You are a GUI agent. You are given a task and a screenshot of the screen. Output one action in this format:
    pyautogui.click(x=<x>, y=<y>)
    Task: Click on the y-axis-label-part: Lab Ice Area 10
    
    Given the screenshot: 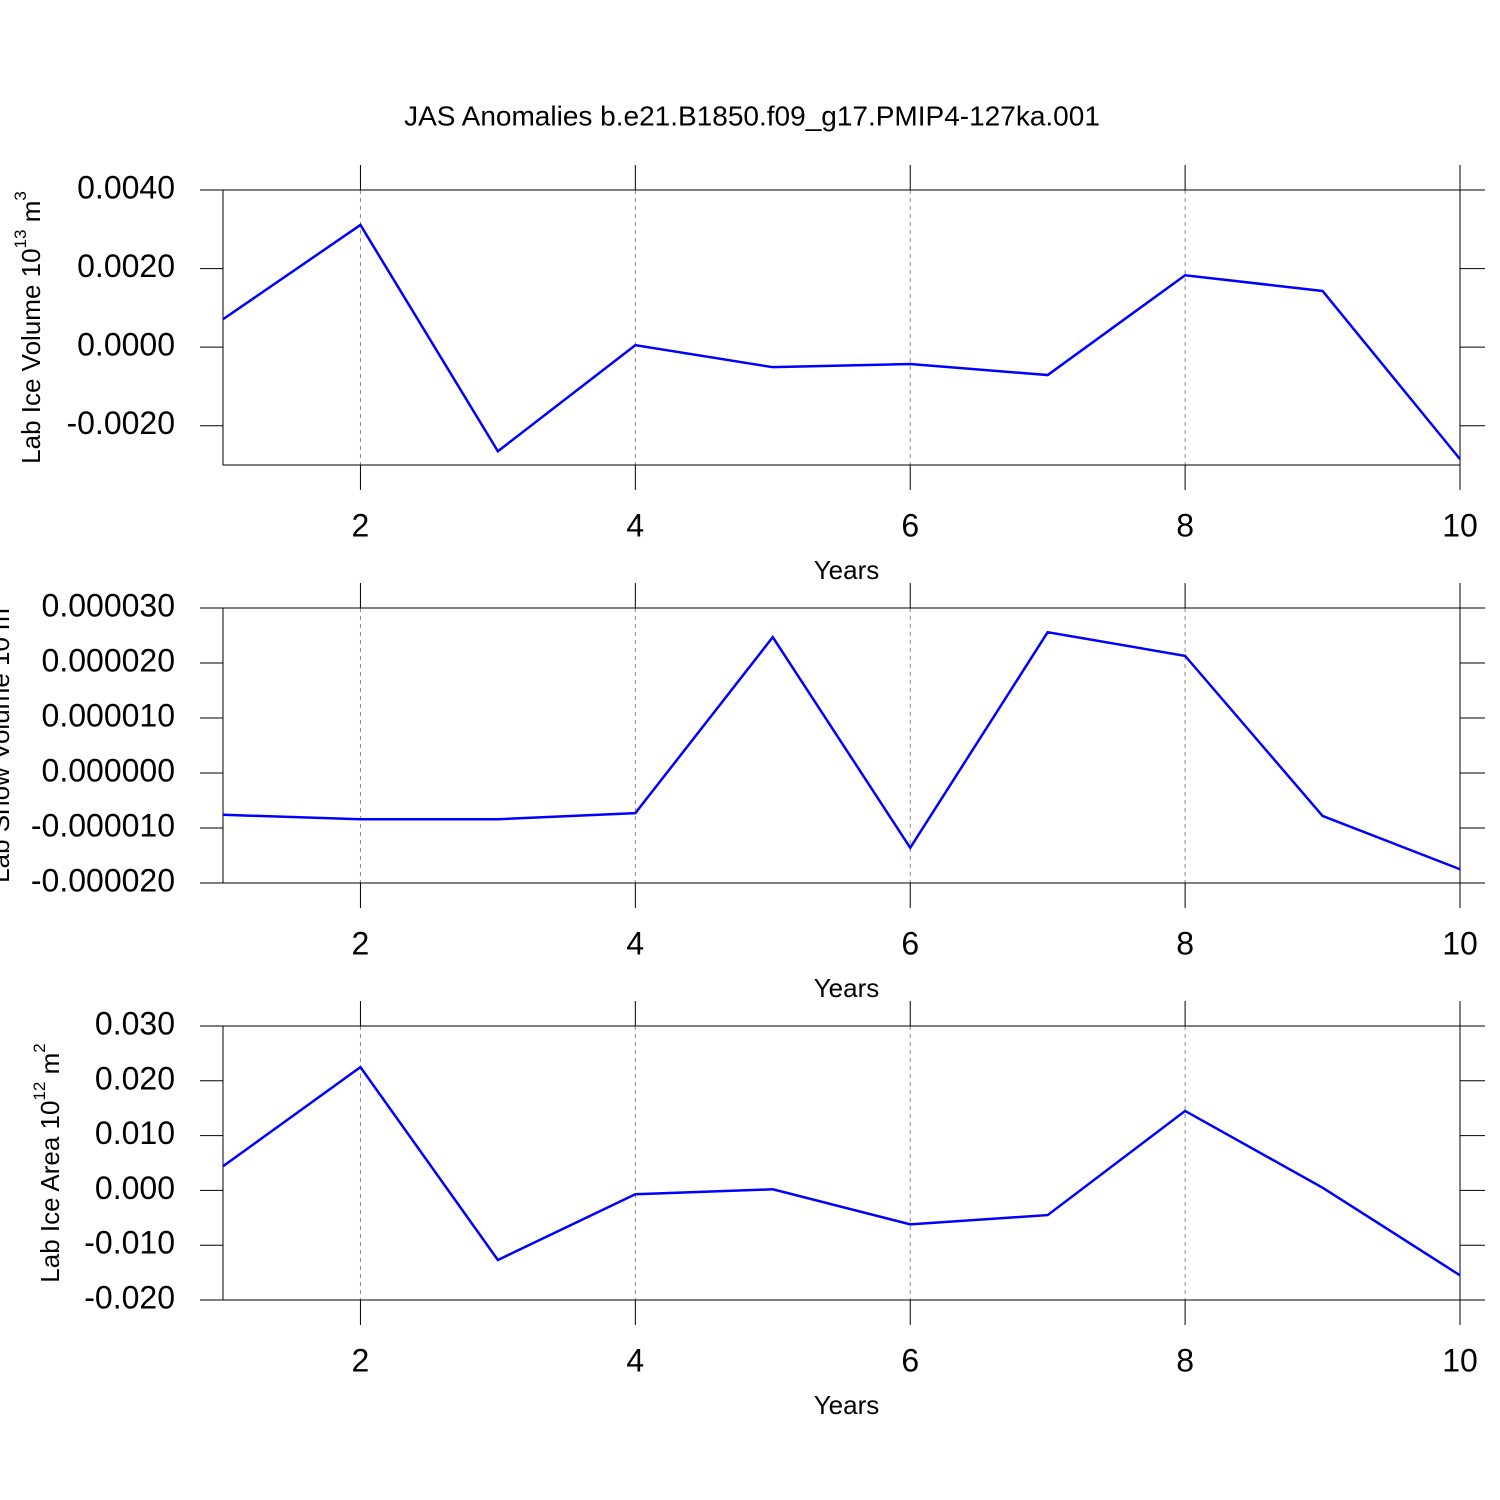 What is the action you would take?
    pyautogui.click(x=50, y=1192)
    